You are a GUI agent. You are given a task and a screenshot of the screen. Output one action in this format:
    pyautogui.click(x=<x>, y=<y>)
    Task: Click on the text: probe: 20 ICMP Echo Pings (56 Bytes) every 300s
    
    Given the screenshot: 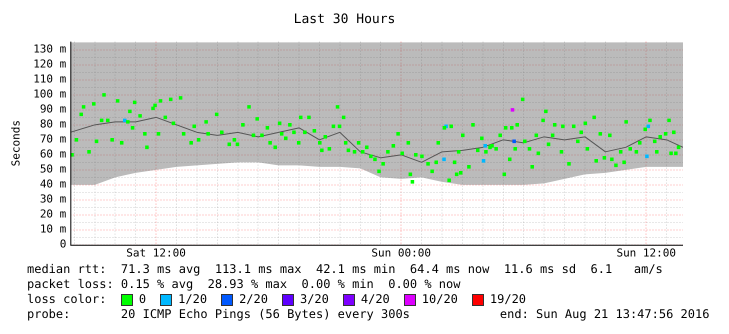 What is the action you would take?
    pyautogui.click(x=218, y=314)
    